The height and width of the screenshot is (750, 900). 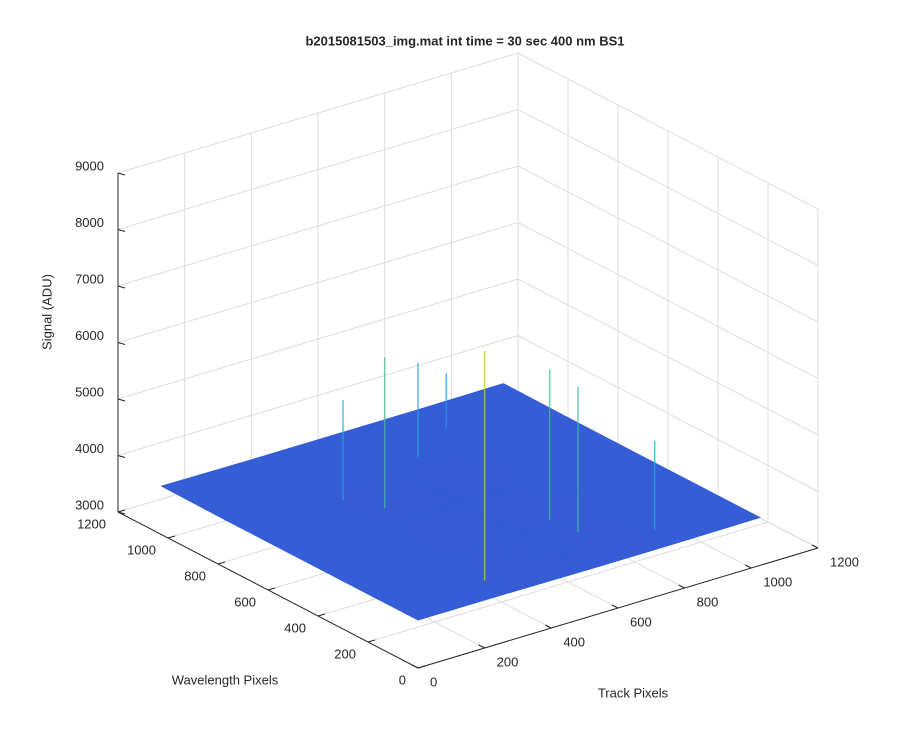 I want to click on surface-patch, so click(x=429, y=590).